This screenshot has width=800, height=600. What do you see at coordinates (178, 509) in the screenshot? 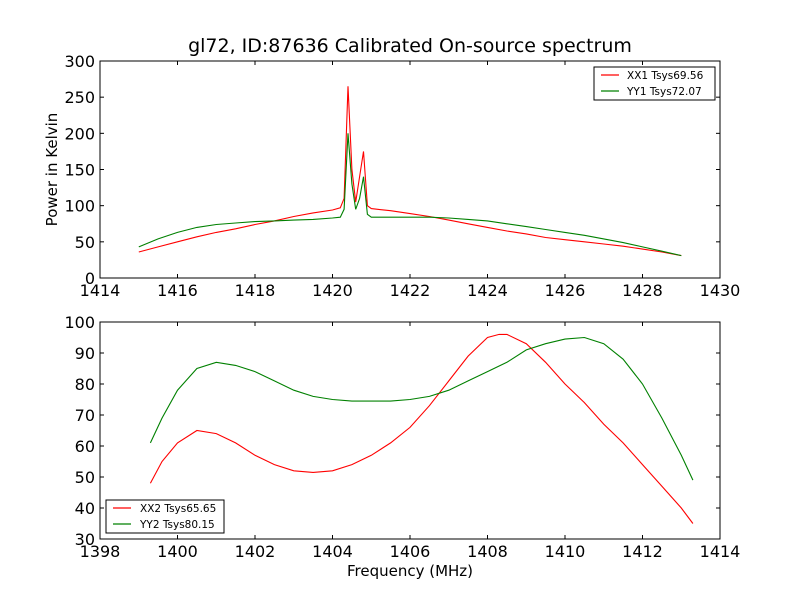
I see `legend-label-xx2: XX2 Tsys65.65` at bounding box center [178, 509].